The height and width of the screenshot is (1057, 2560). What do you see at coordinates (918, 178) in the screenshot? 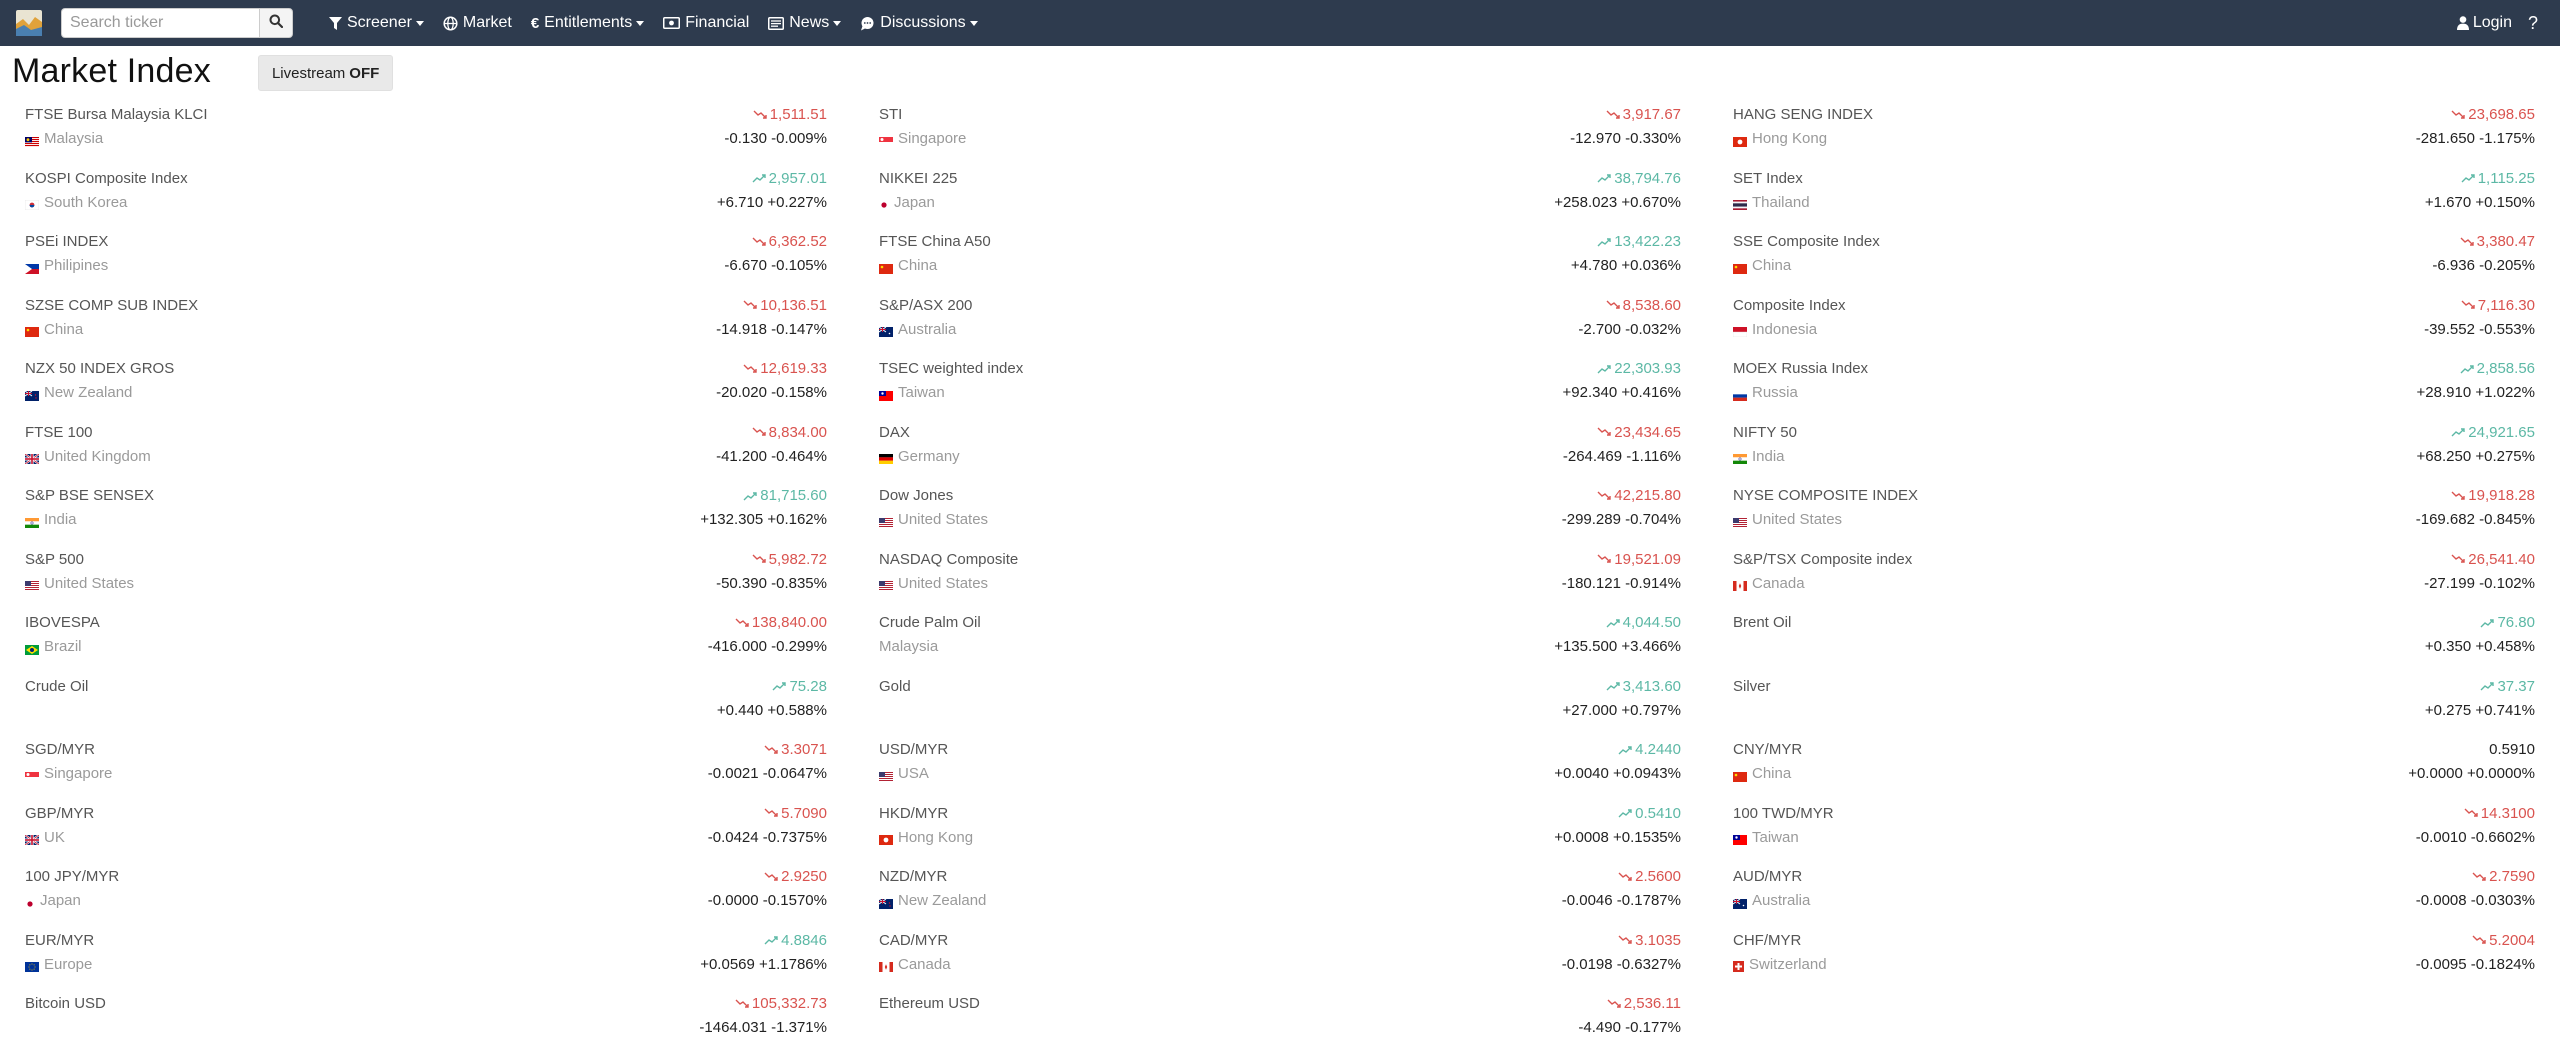
I see `market-name: NIKKEI 225` at bounding box center [918, 178].